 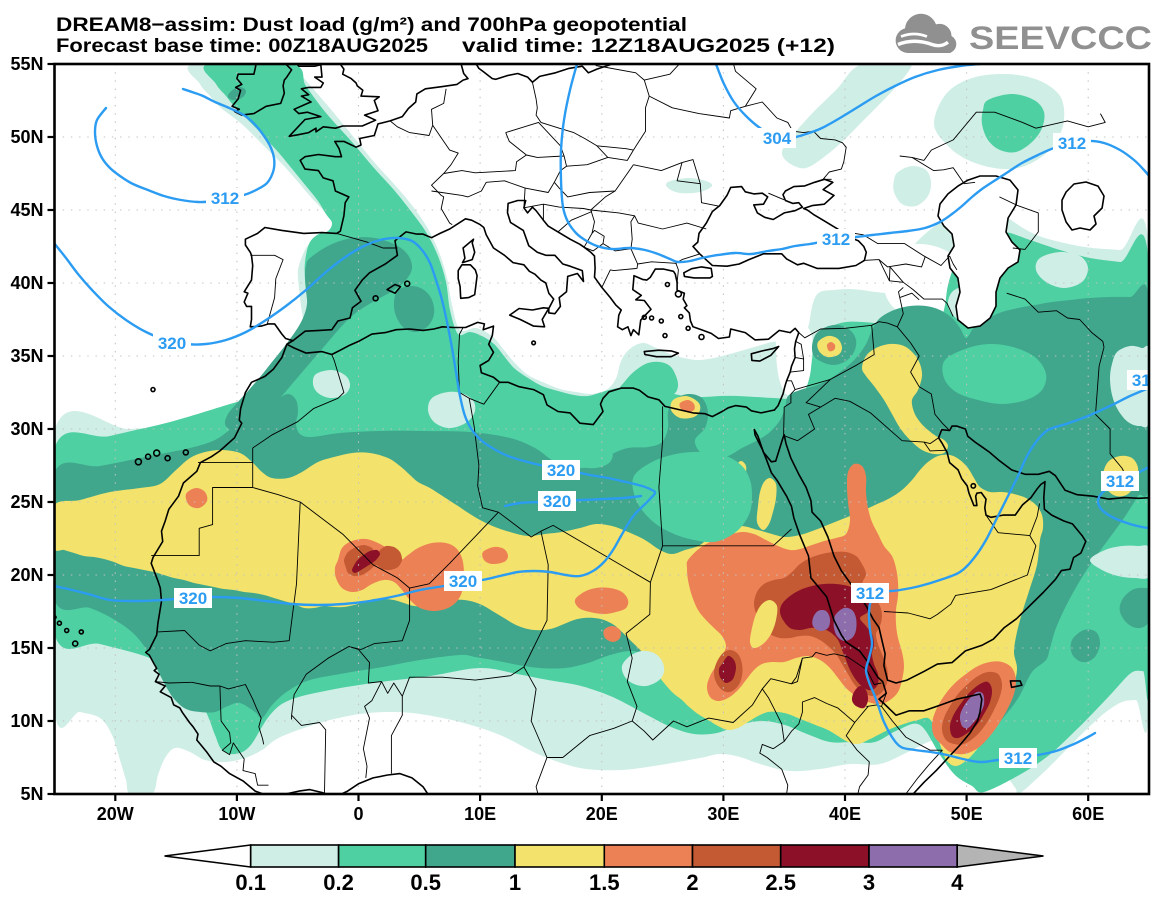 I want to click on svg-text: 304, so click(x=777, y=138).